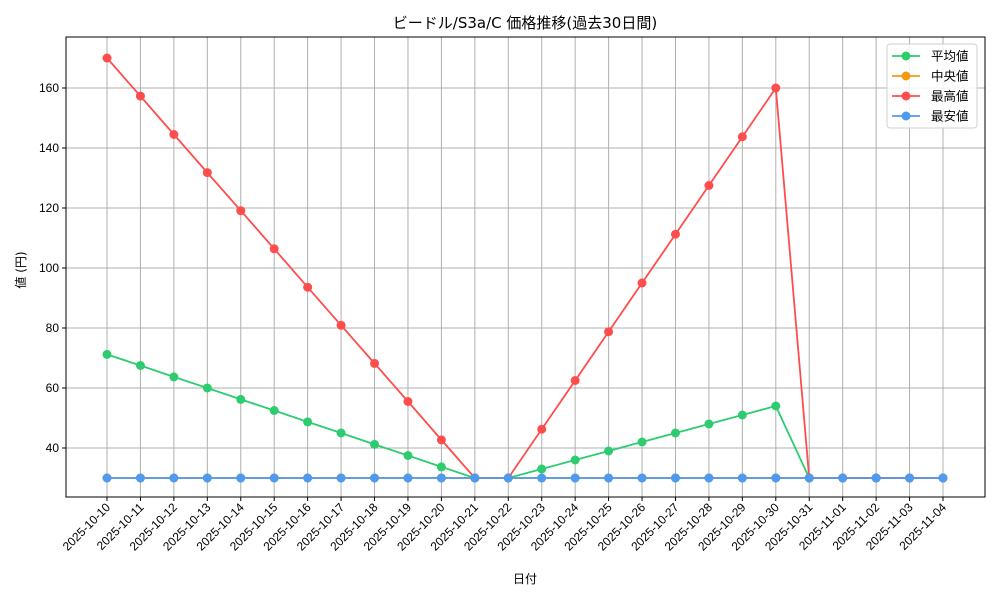 The width and height of the screenshot is (1000, 600). What do you see at coordinates (53, 448) in the screenshot?
I see `y-tick-label: 40` at bounding box center [53, 448].